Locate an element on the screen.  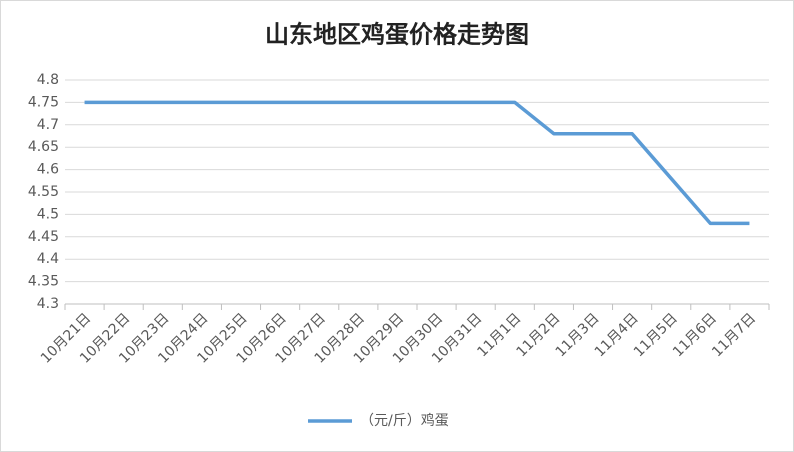
y-tick-label: 4.8 is located at coordinates (48, 80).